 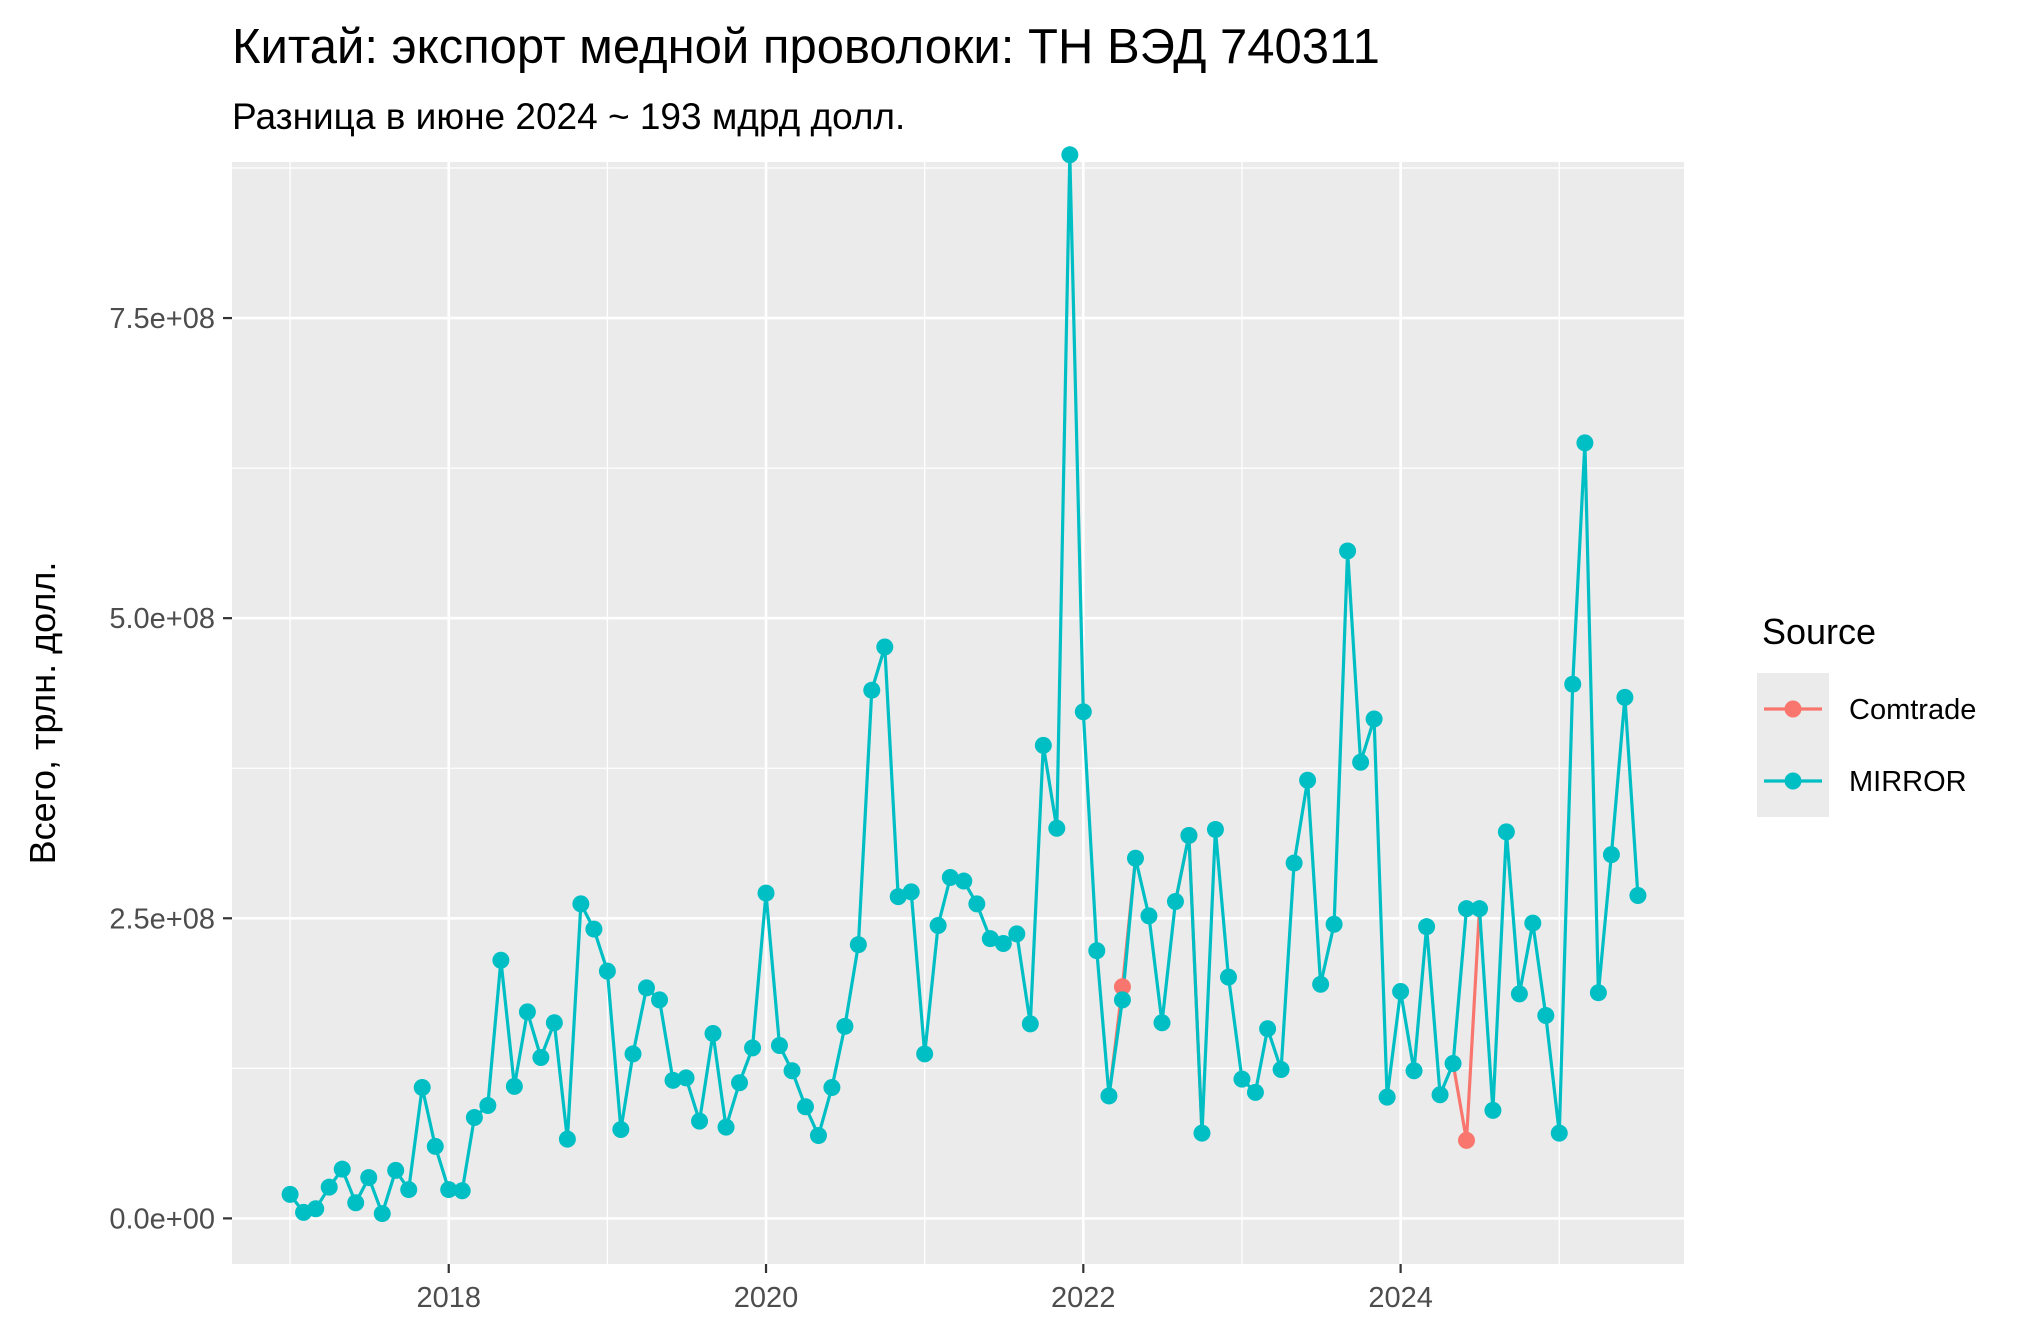 I want to click on legend-label: MIRROR, so click(x=1908, y=782).